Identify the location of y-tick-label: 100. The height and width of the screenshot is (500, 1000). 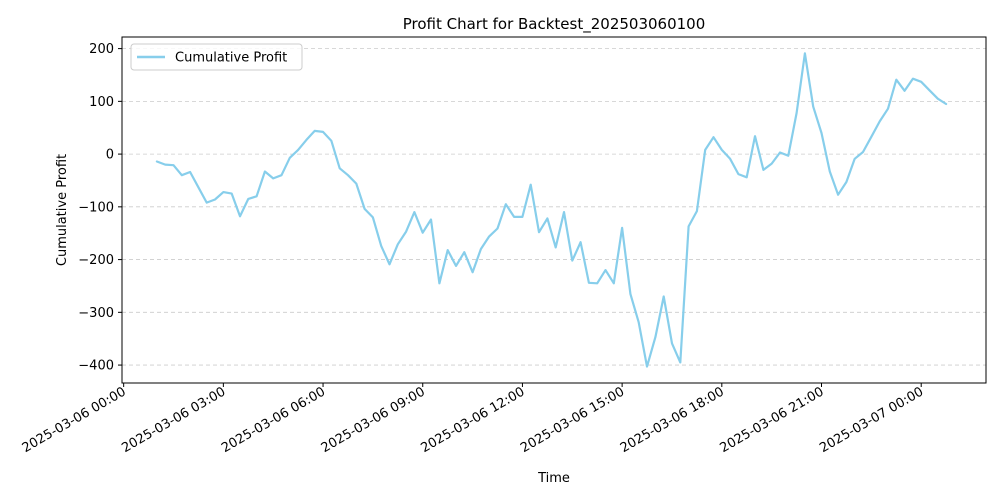
(101, 102).